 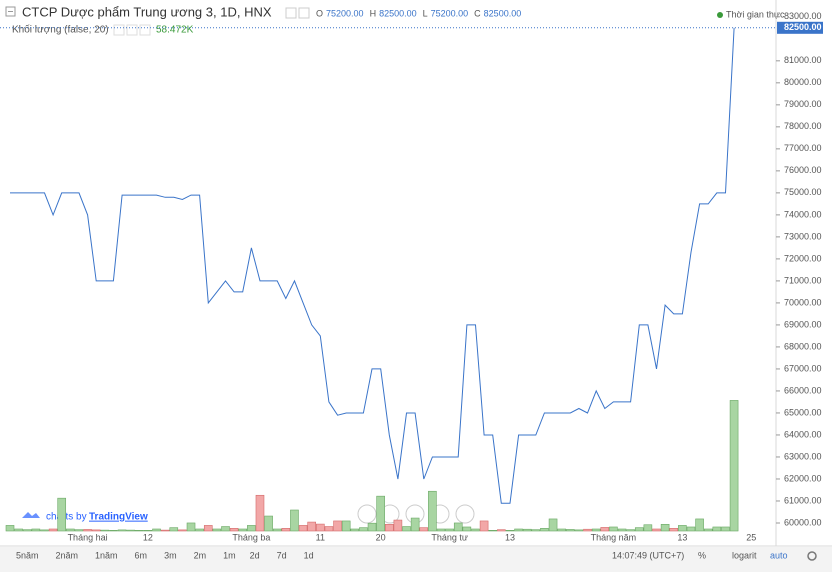 I want to click on range-button: 3m, so click(x=170, y=555).